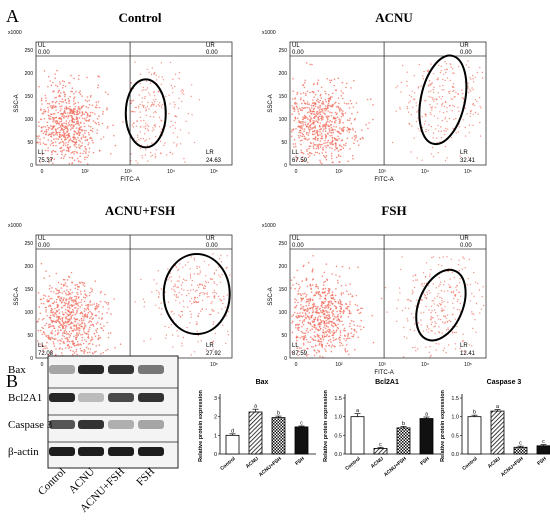  Describe the element at coordinates (129, 180) in the screenshot. I see `flow-x-axis-label: FITC-A` at that location.